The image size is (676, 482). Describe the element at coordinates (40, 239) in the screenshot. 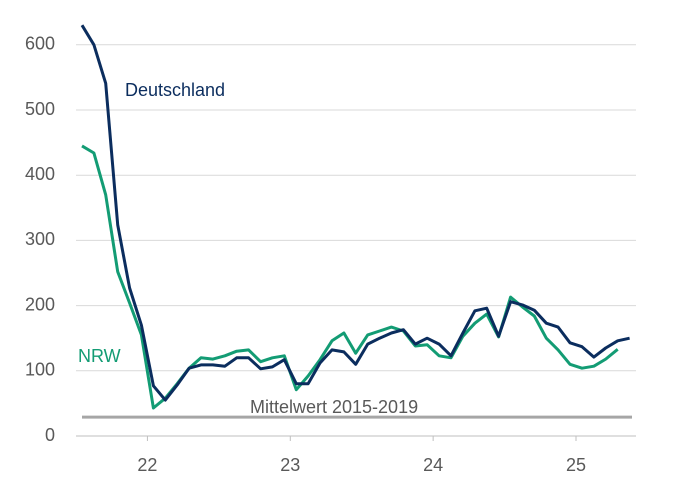

I see `y-tick-label: 300` at that location.